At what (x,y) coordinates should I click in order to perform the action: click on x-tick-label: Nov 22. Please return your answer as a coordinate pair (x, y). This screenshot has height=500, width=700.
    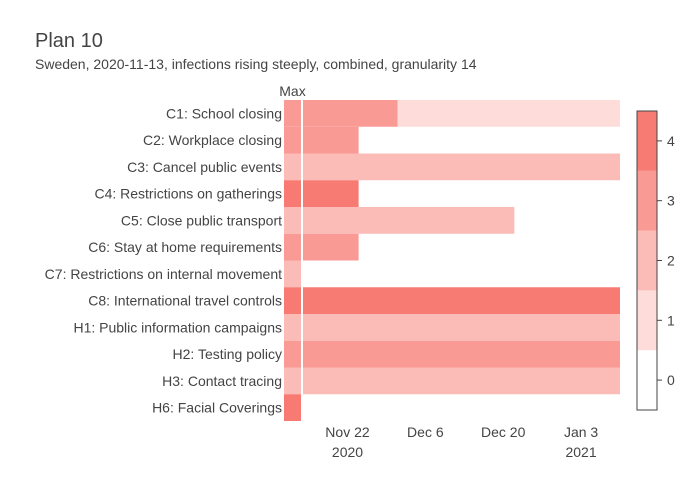
    Looking at the image, I should click on (347, 432).